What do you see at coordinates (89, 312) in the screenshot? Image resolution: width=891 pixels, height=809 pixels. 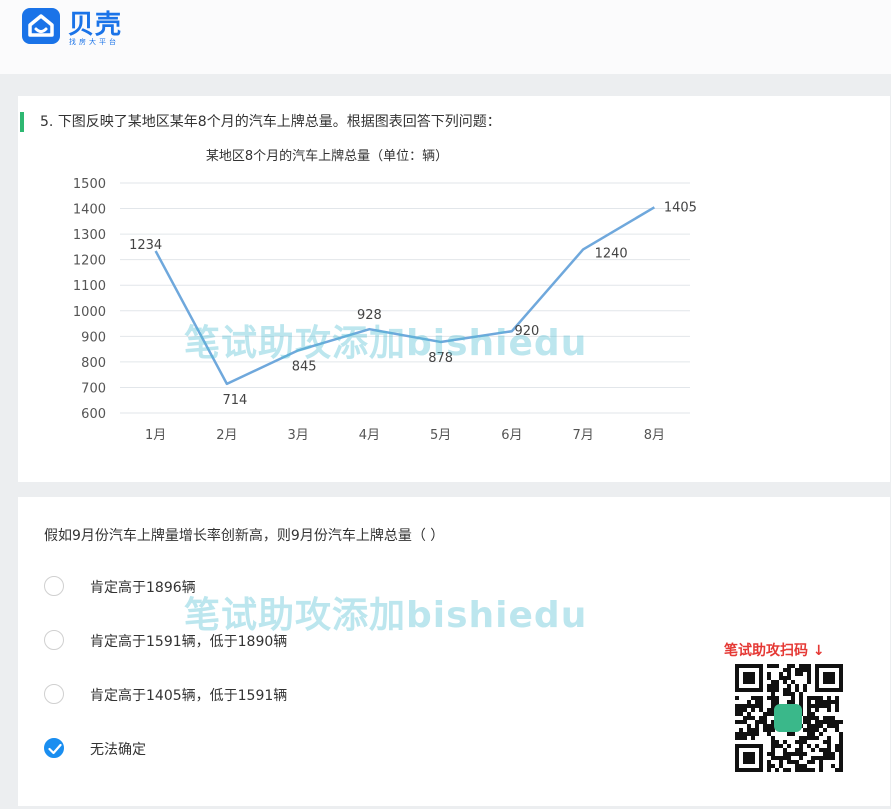 I see `y-tick-label: 1000` at bounding box center [89, 312].